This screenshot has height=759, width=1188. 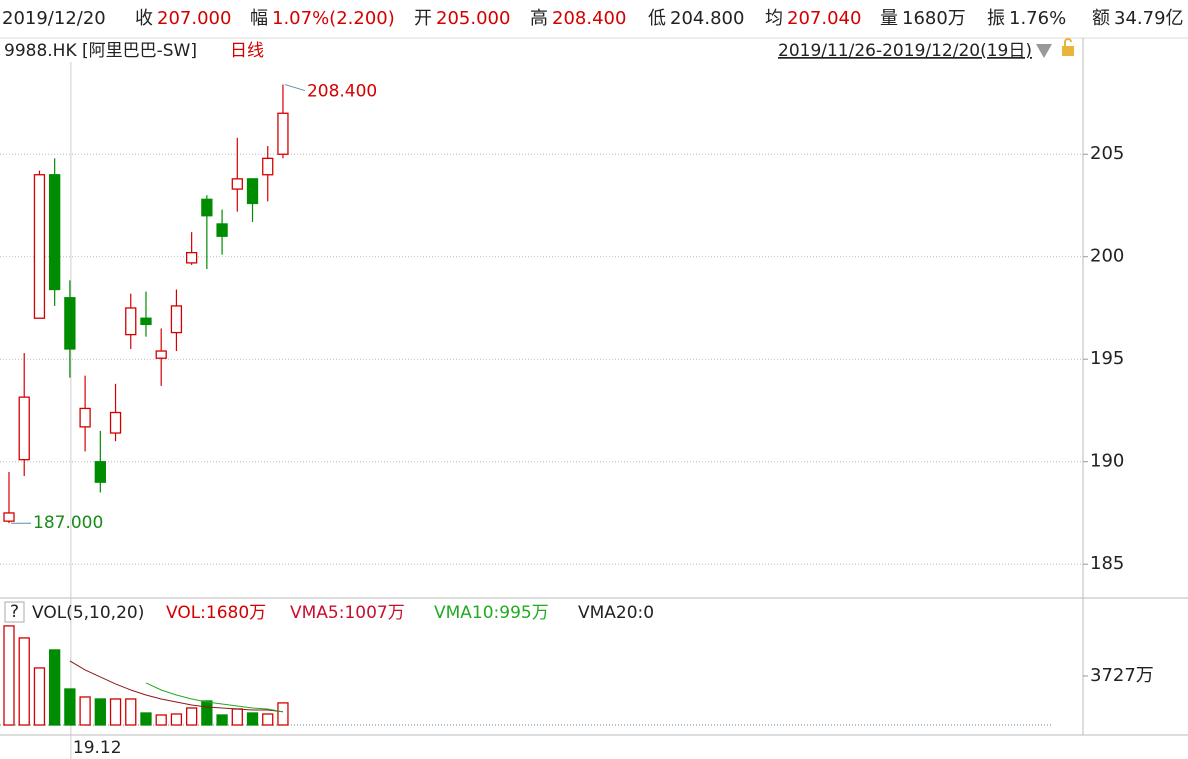 I want to click on y-tick-label: 195, so click(x=1107, y=358).